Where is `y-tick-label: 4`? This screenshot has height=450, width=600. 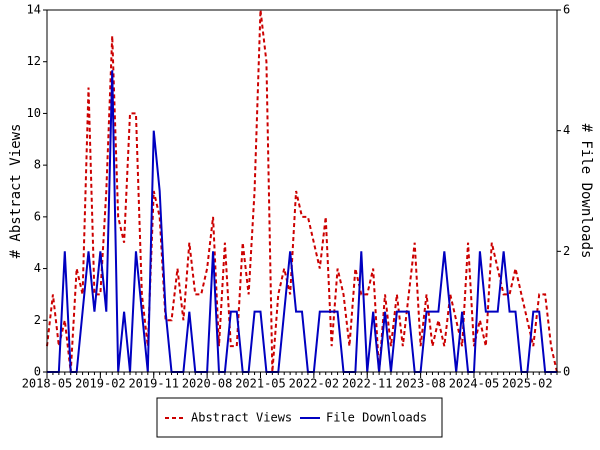
y-tick-label: 4 is located at coordinates (37, 268).